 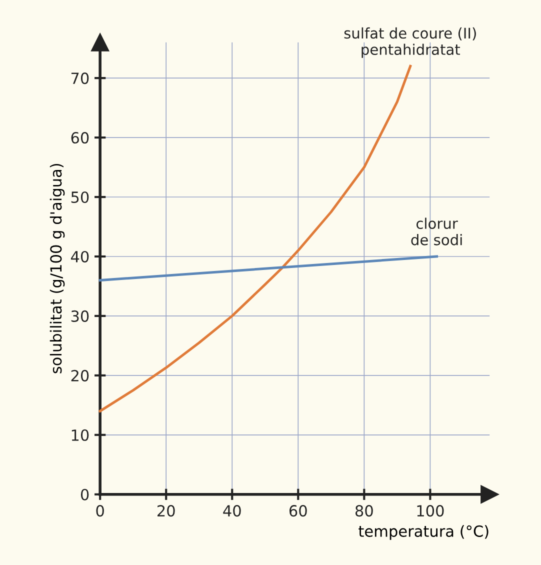 I want to click on x-tick-label: 40, so click(x=232, y=511).